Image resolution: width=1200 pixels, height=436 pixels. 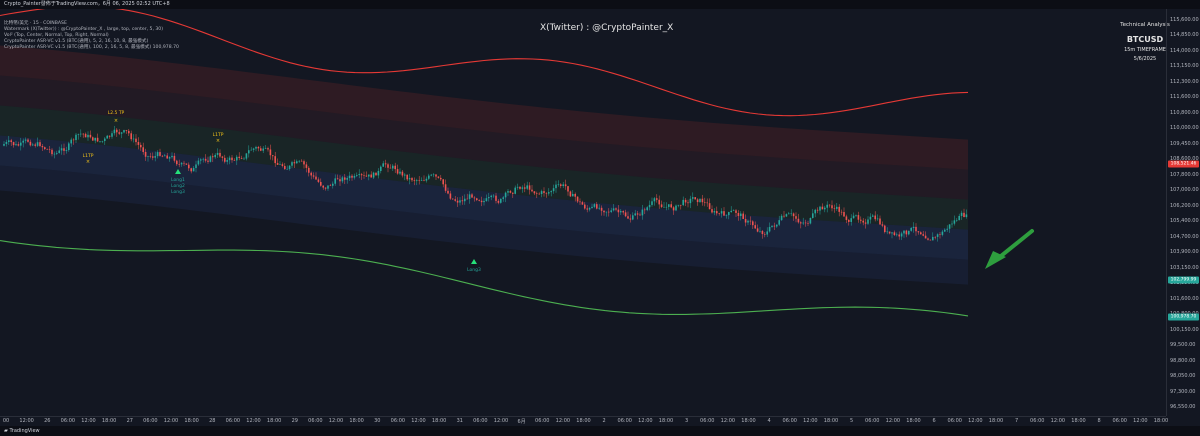 What do you see at coordinates (1183, 391) in the screenshot?
I see `price-axis-label: 97,300.00` at bounding box center [1183, 391].